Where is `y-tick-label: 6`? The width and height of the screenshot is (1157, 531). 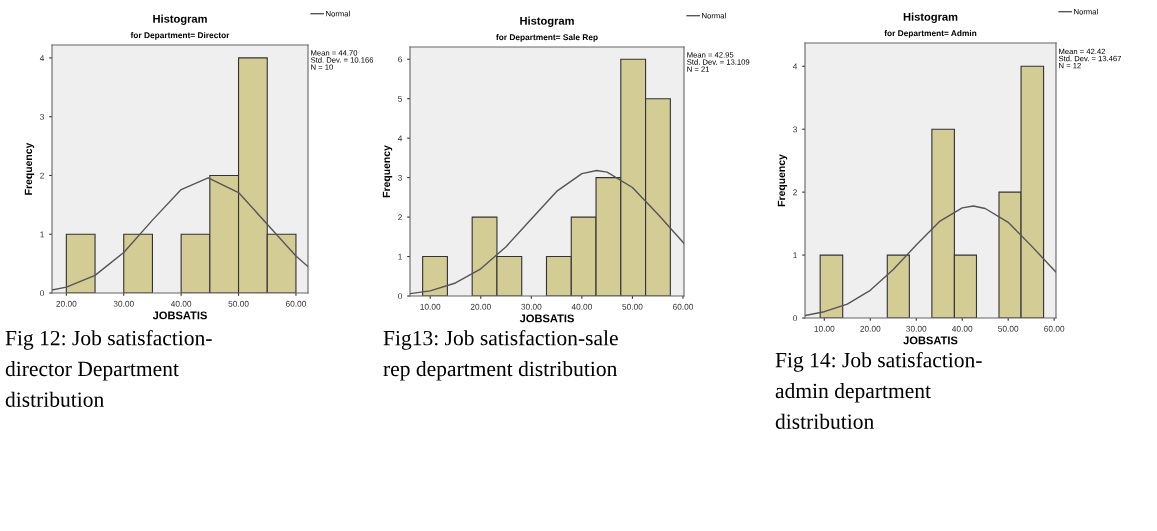
y-tick-label: 6 is located at coordinates (400, 59).